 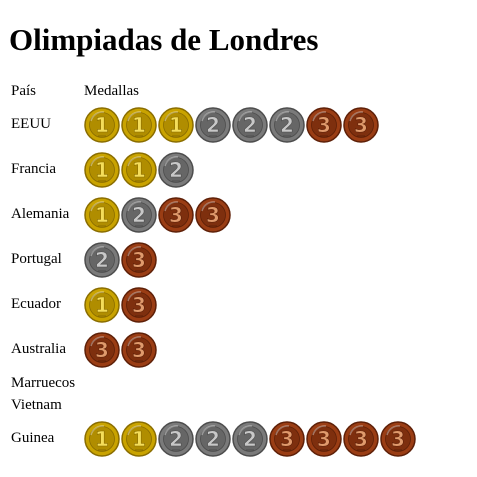 I want to click on table-row: EEUU 1 1 1 2 2 2 3 3, so click(x=212, y=124).